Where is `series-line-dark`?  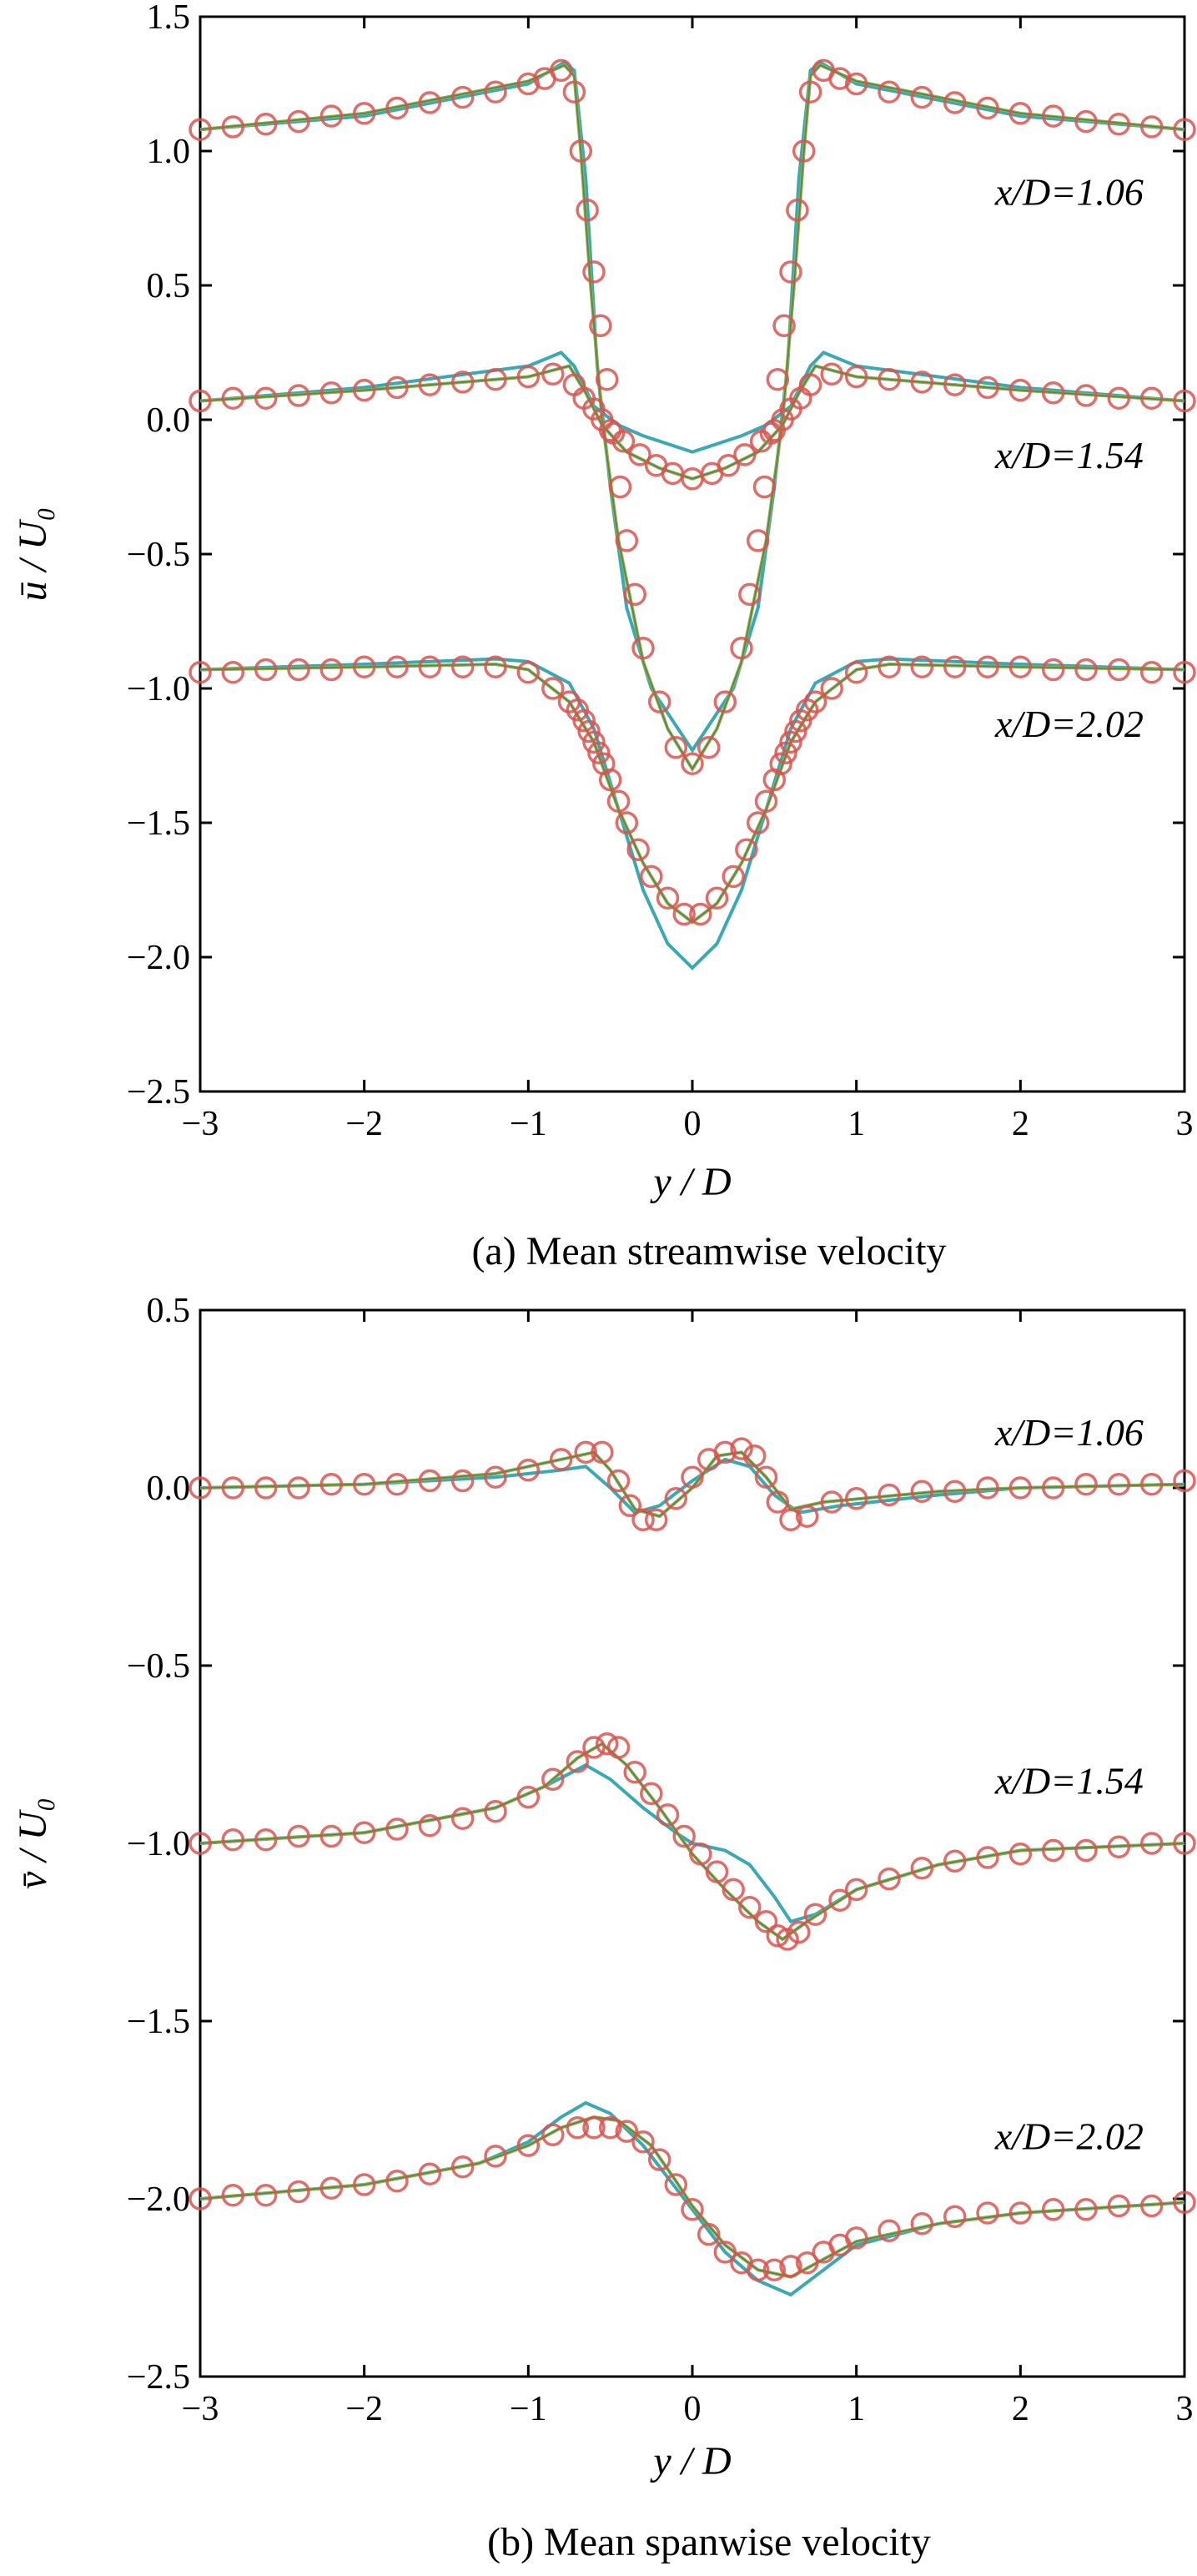
series-line-dark is located at coordinates (692, 423).